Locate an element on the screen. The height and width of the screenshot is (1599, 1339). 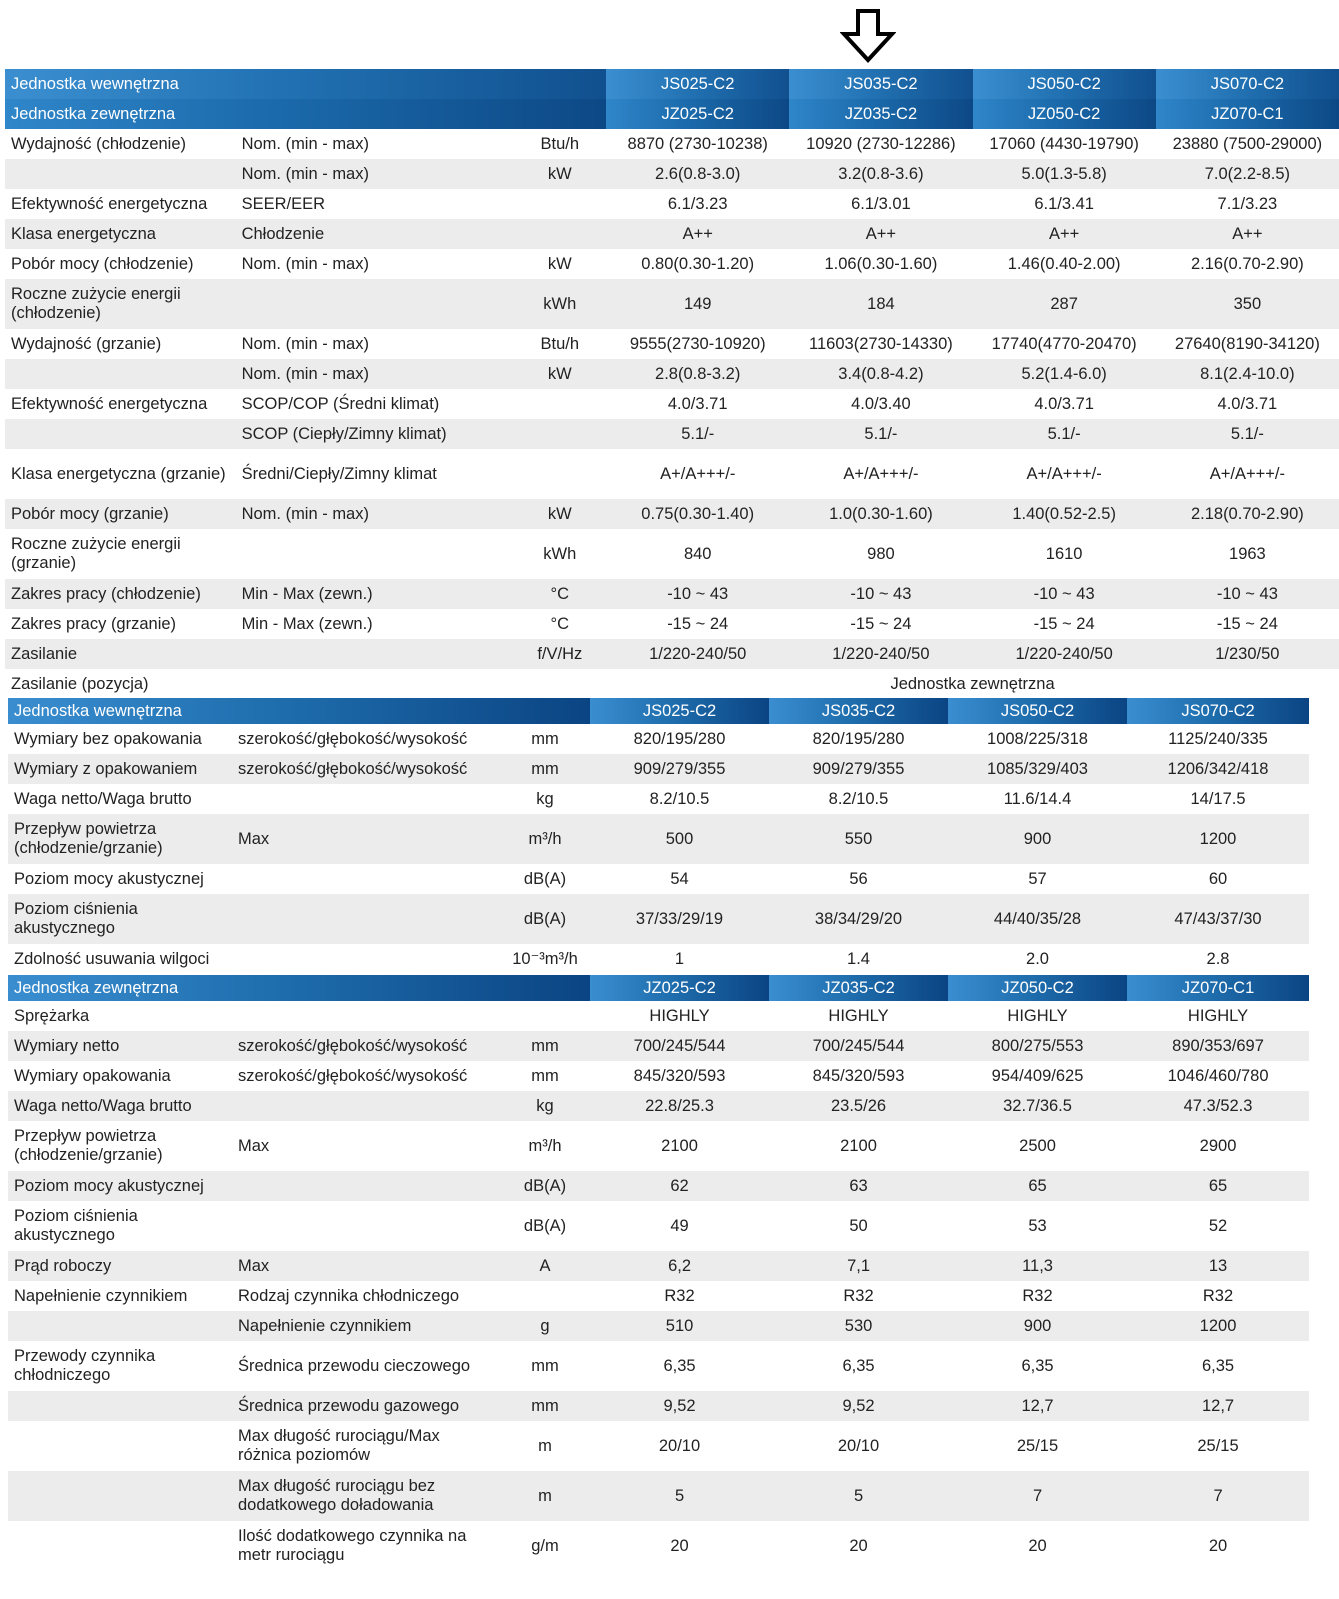
value-cell: 20 is located at coordinates (1037, 1545).